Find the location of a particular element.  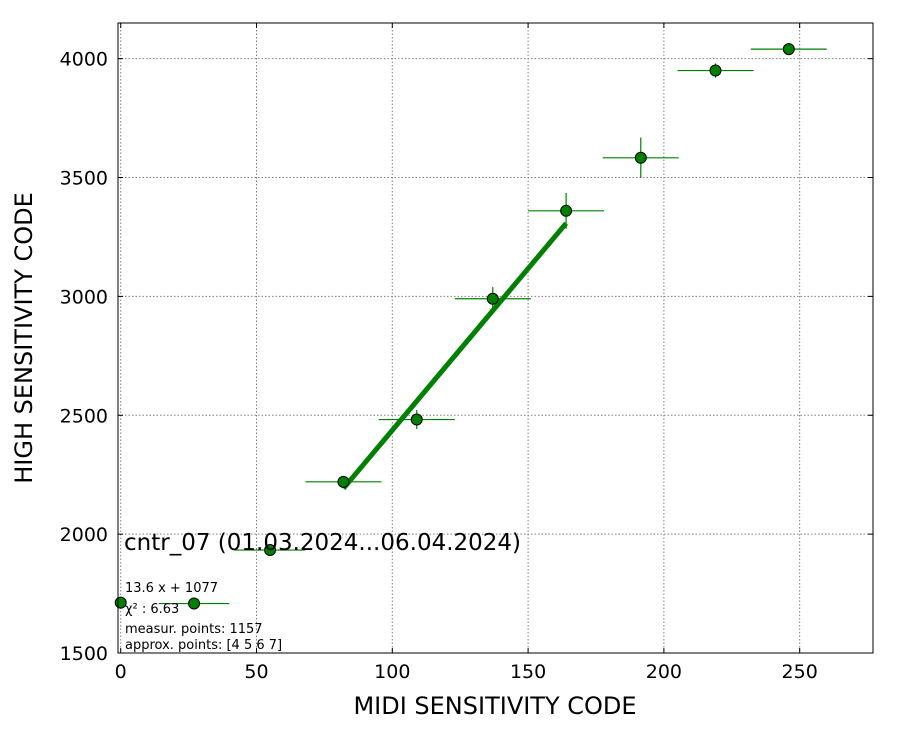

annotation-approx: approx. points: [4 5 6 7] is located at coordinates (203, 645).